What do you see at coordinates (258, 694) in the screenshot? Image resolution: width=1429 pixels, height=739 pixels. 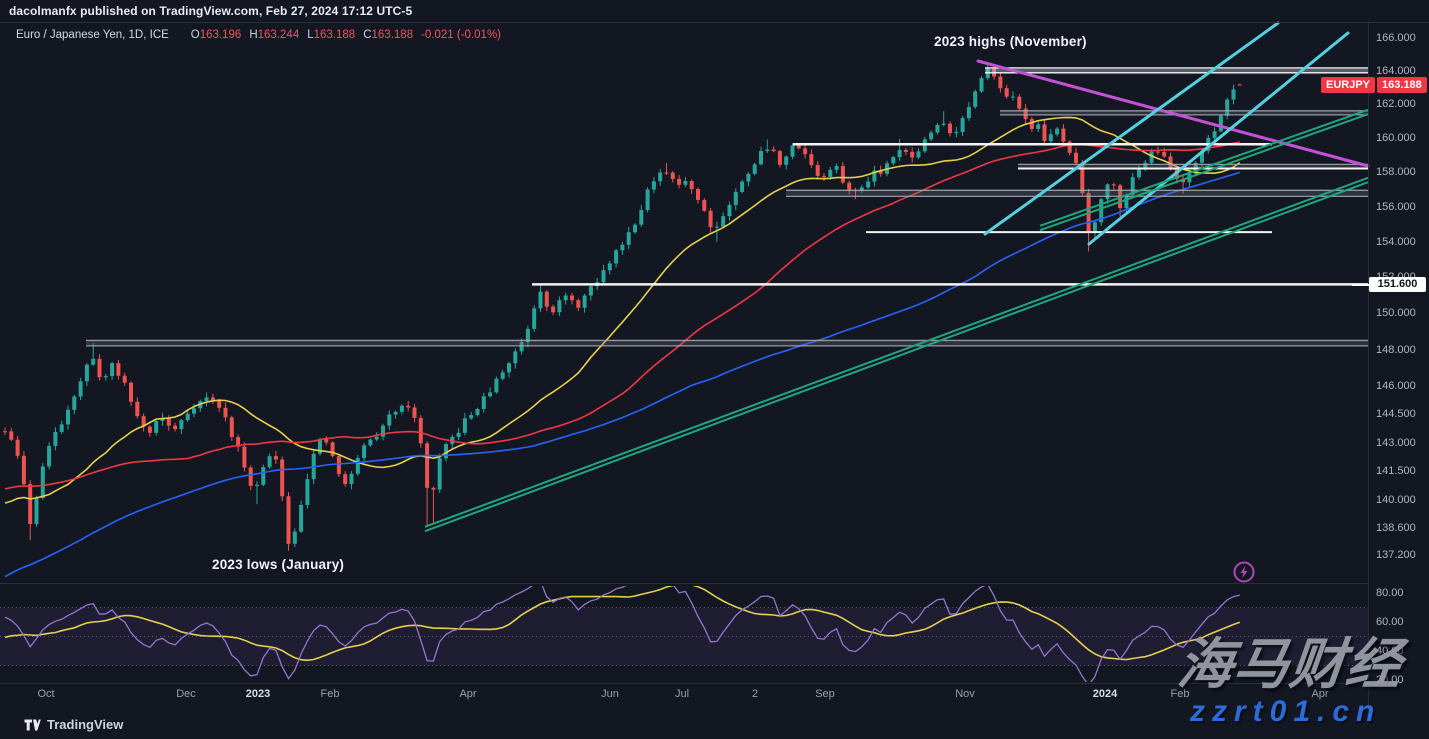 I see `time-tick-label: 2023` at bounding box center [258, 694].